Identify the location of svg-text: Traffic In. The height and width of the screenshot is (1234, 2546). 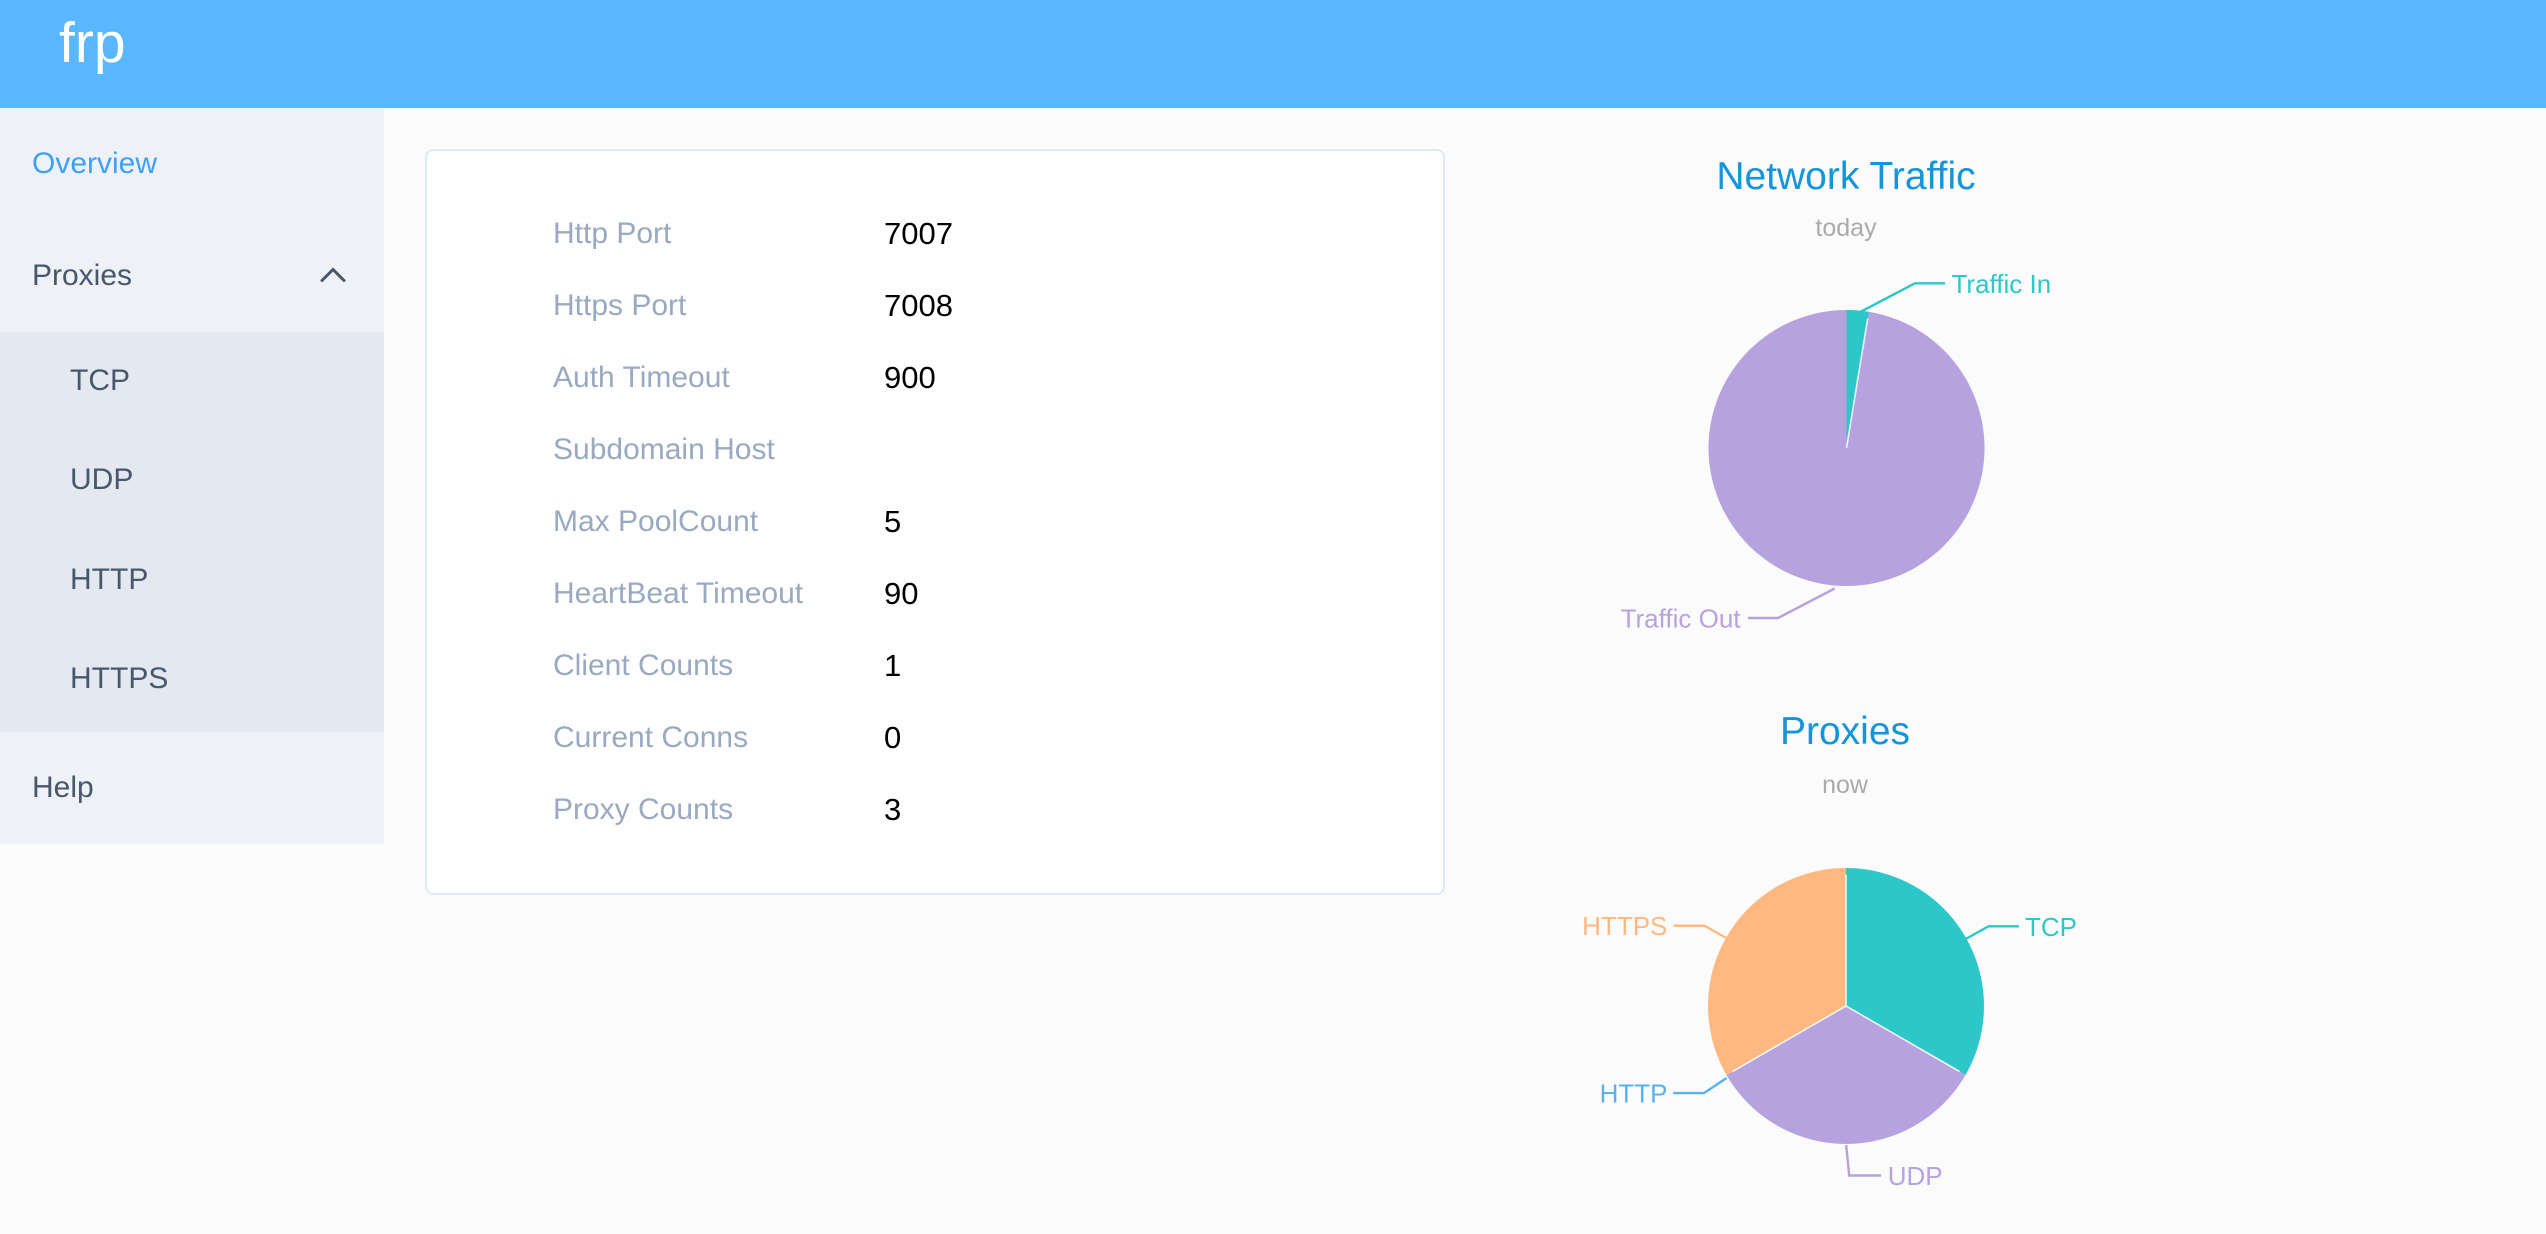
(2002, 284).